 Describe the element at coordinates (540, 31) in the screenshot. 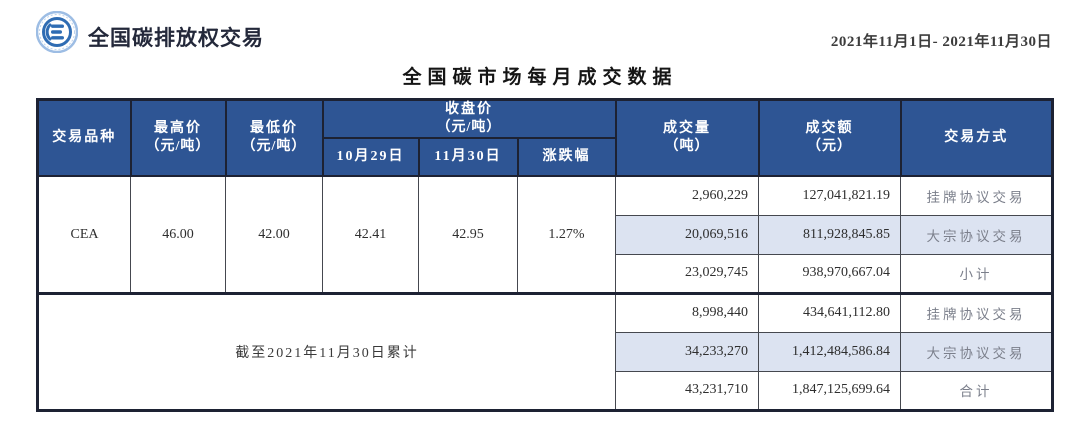

I see `top-header: 全国碳排放权交易 2021年11月1日- 2021年11月30日` at that location.